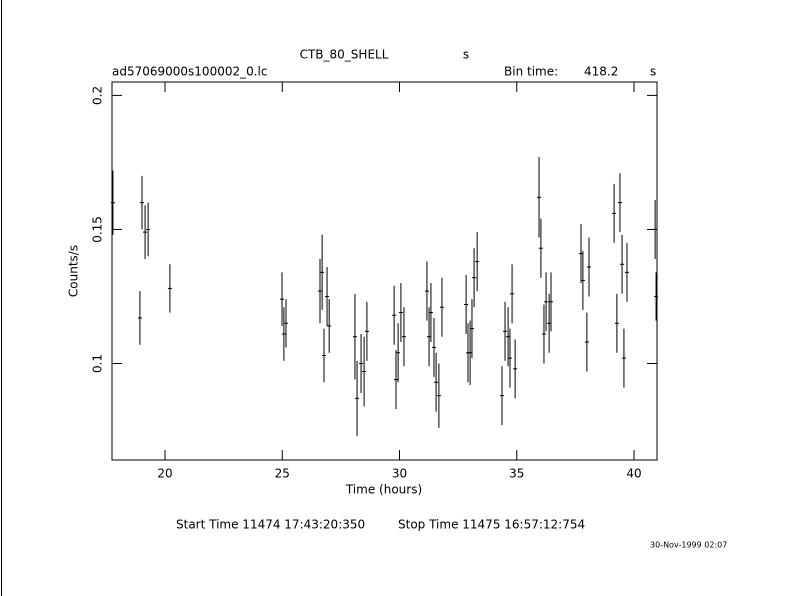 The width and height of the screenshot is (790, 596). What do you see at coordinates (270, 525) in the screenshot?
I see `start-time: Start Time 11474 17:43:20:350` at bounding box center [270, 525].